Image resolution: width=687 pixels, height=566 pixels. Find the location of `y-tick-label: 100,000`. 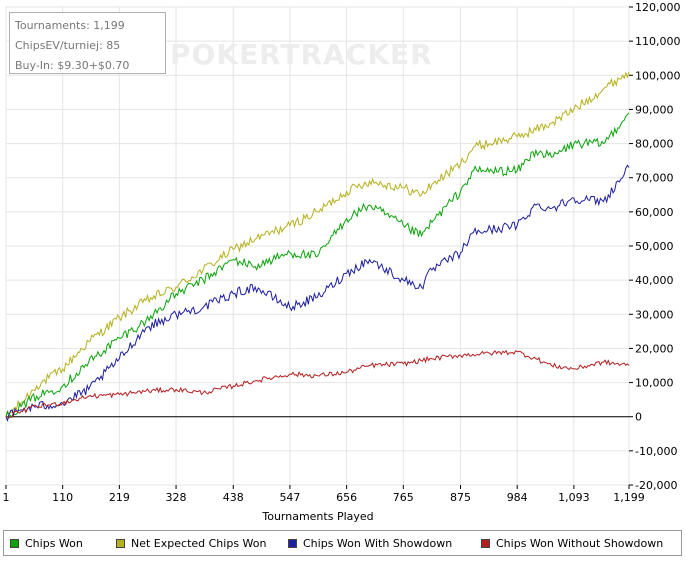

y-tick-label: 100,000 is located at coordinates (658, 75).